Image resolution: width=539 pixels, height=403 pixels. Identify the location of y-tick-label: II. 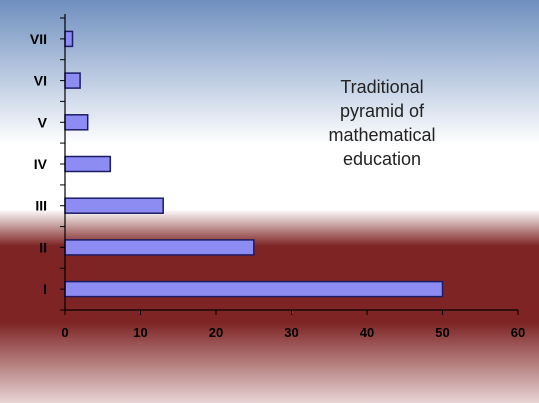
(43, 247).